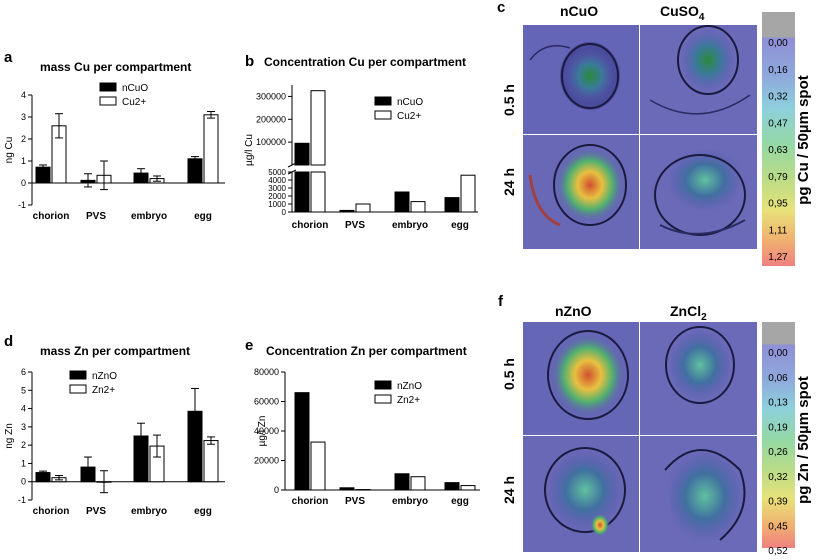  I want to click on y-tick-label: 2000, so click(277, 196).